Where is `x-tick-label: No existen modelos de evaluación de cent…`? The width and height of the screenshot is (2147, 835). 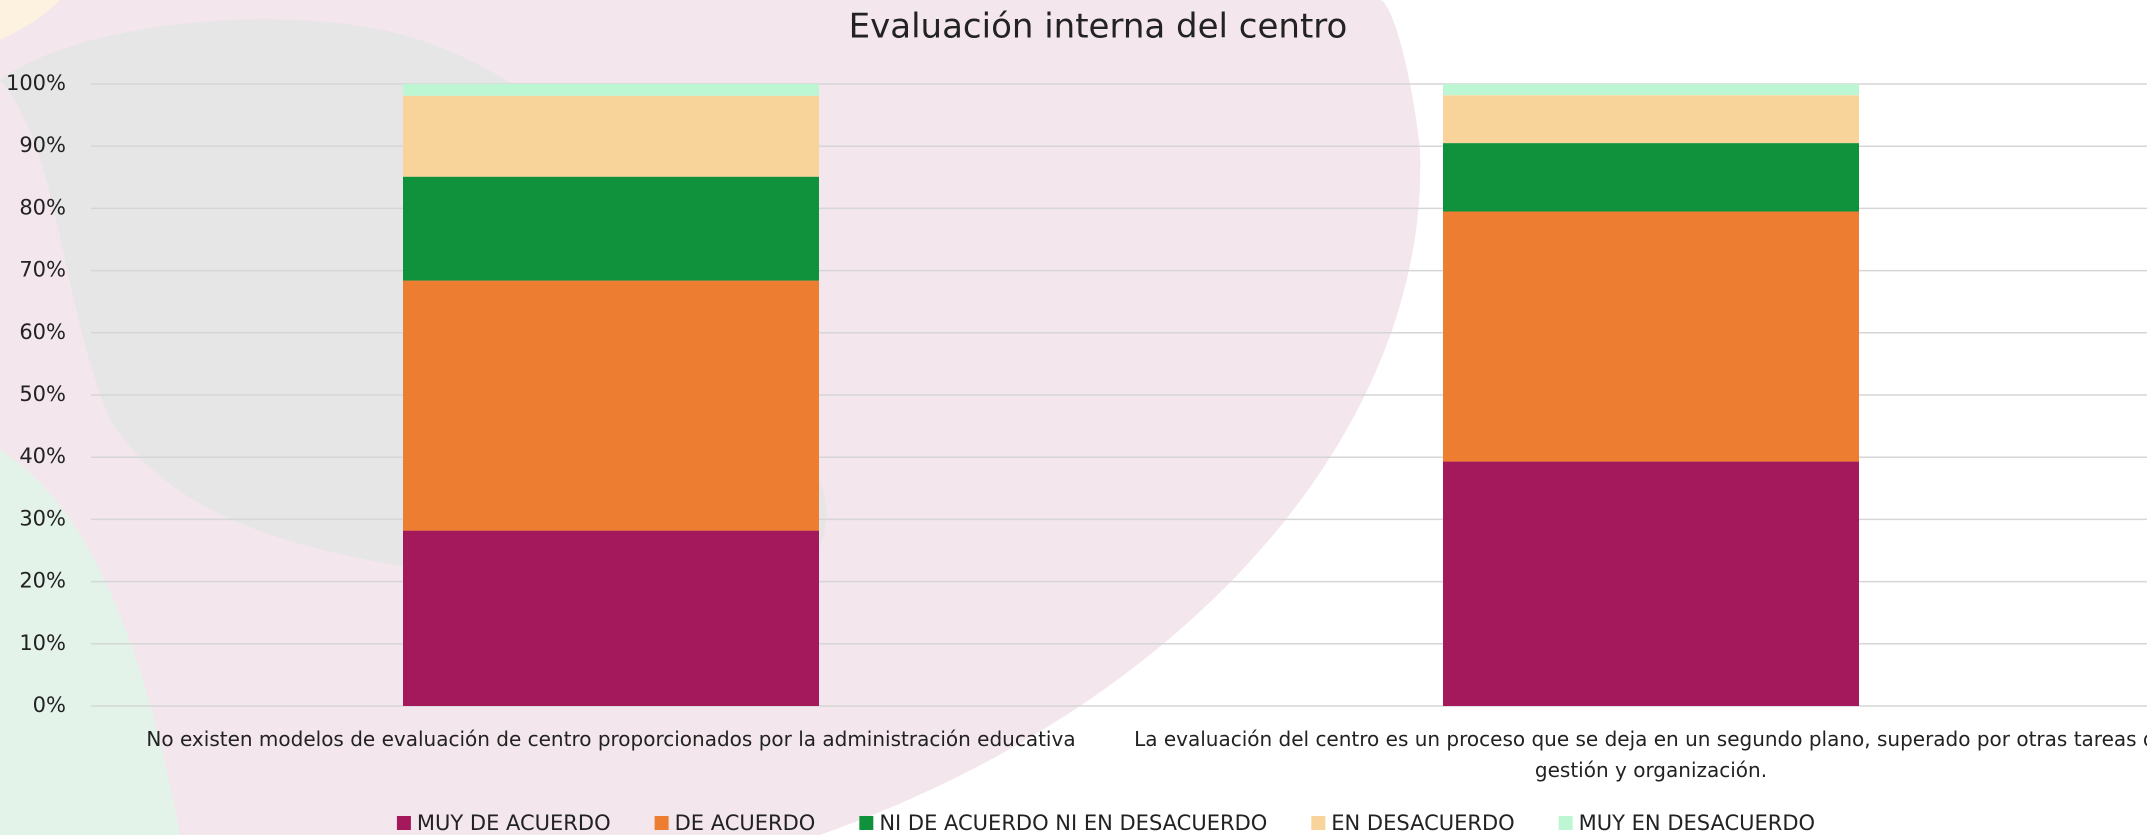
x-tick-label: No existen modelos de evaluación de cent… is located at coordinates (611, 739).